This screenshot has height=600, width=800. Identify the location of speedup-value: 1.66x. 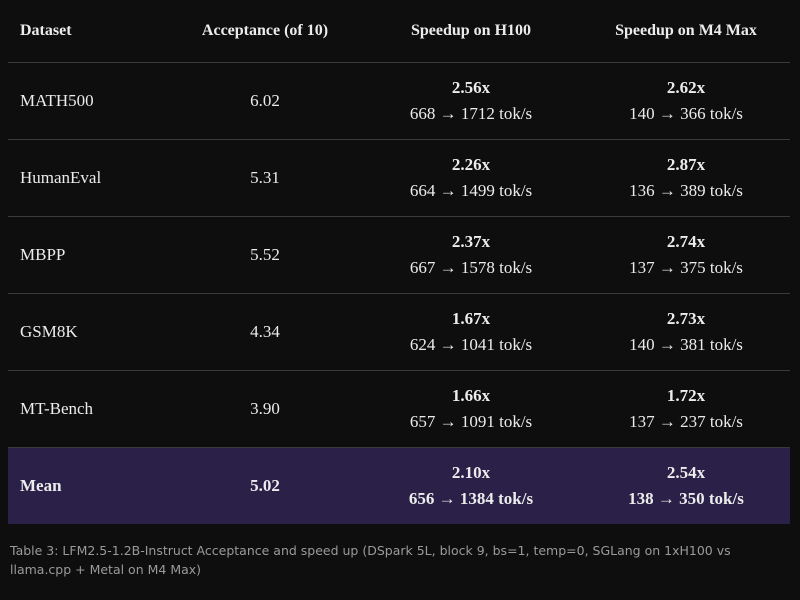
(471, 395).